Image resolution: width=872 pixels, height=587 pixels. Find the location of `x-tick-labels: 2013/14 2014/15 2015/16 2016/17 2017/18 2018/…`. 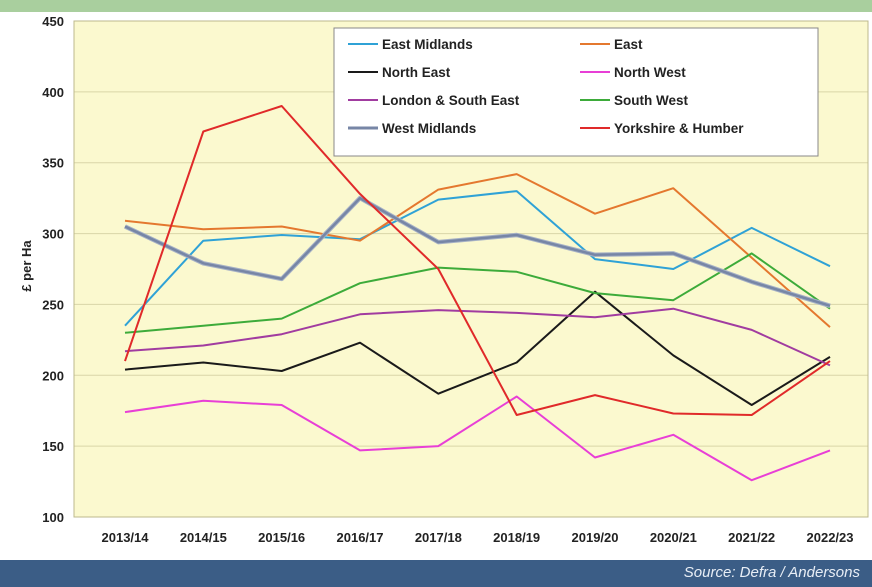

x-tick-labels: 2013/14 2014/15 2015/16 2016/17 2017/18 2018/… is located at coordinates (478, 537).